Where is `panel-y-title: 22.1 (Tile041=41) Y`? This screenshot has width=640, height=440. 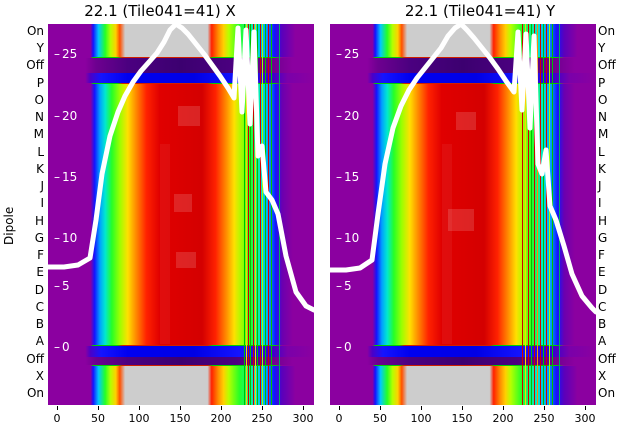 panel-y-title: 22.1 (Tile041=41) Y is located at coordinates (480, 11).